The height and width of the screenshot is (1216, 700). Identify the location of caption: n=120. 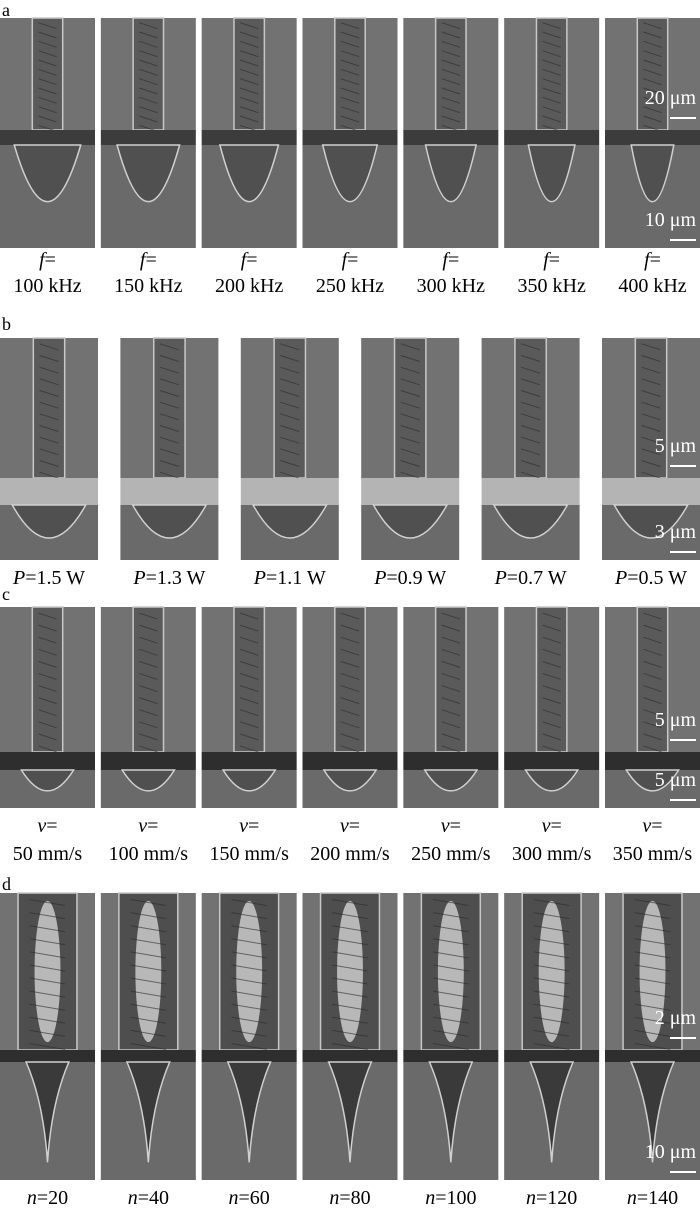
(551, 1198).